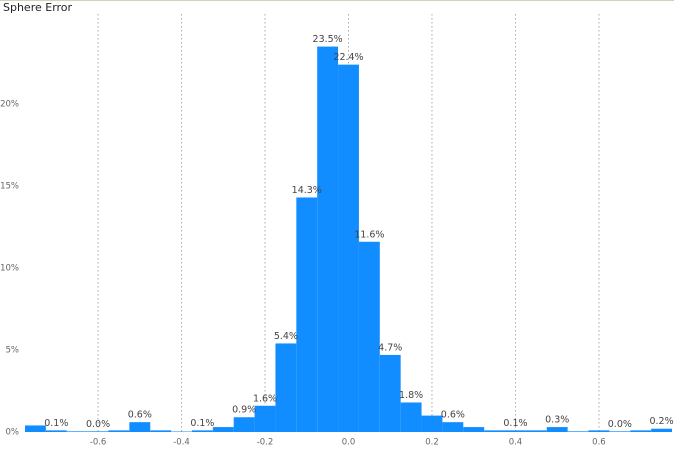 This screenshot has height=453, width=674. Describe the element at coordinates (286, 336) in the screenshot. I see `data-label: 5.4%` at that location.